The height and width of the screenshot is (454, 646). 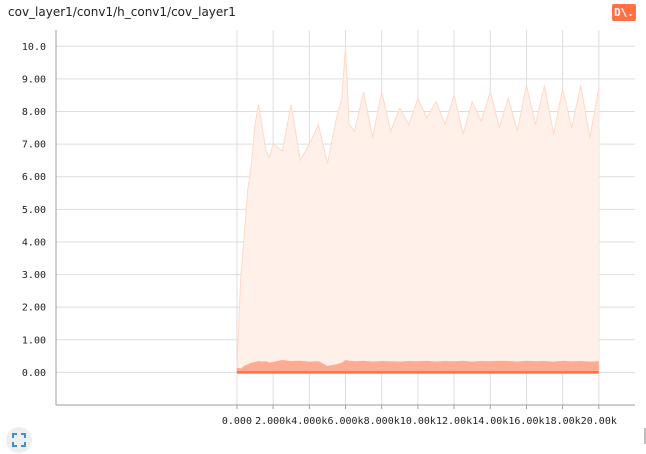 I want to click on y-tick-label: 0.00, so click(x=34, y=373).